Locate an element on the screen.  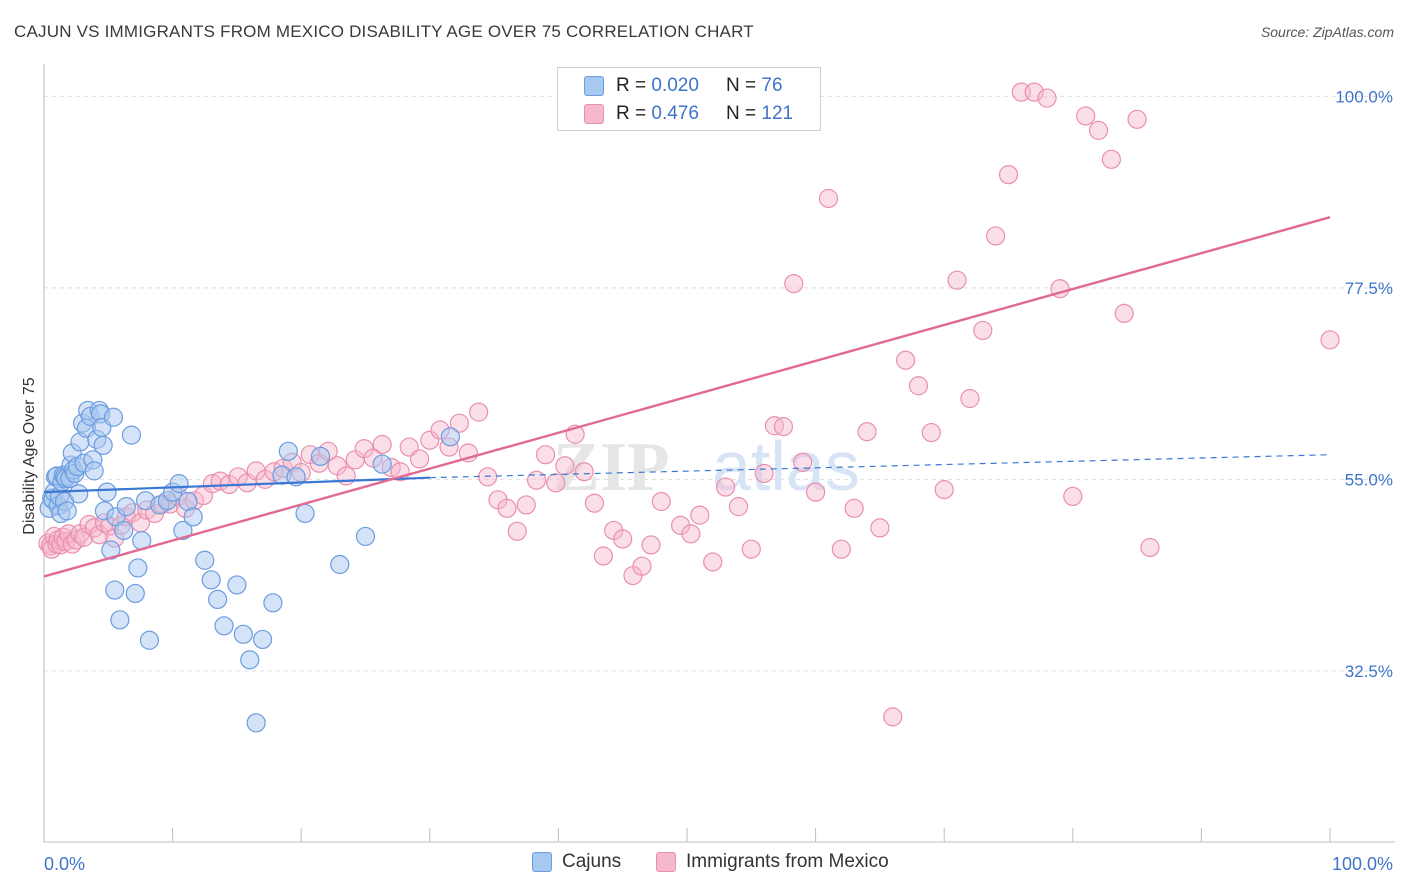
r-value-cajuns: 0.020 is located at coordinates (675, 85).